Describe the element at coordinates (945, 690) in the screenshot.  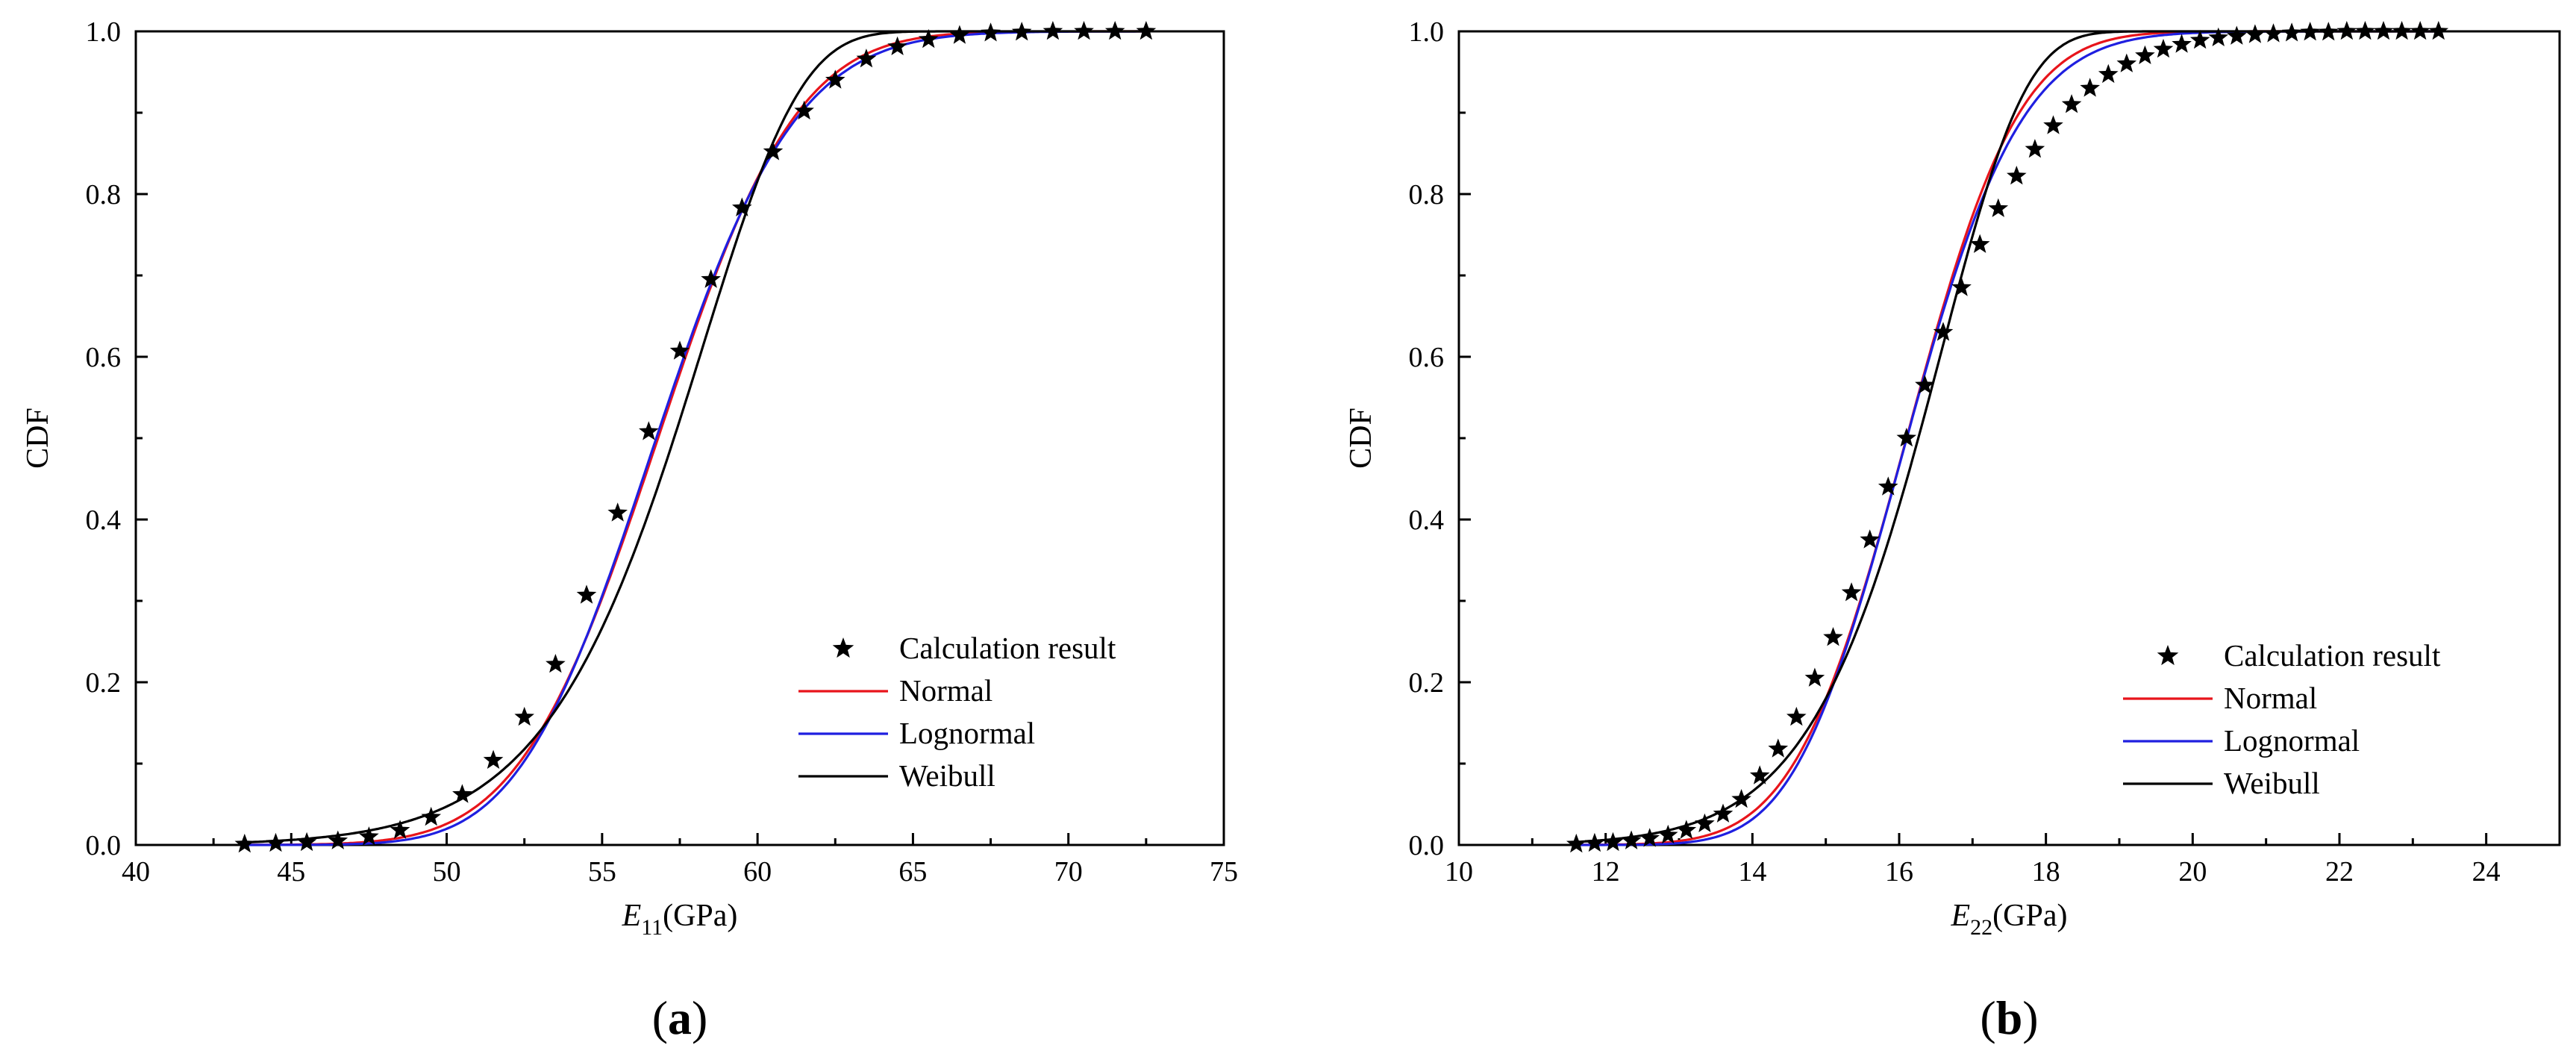
I see `legend-label: Normal` at that location.